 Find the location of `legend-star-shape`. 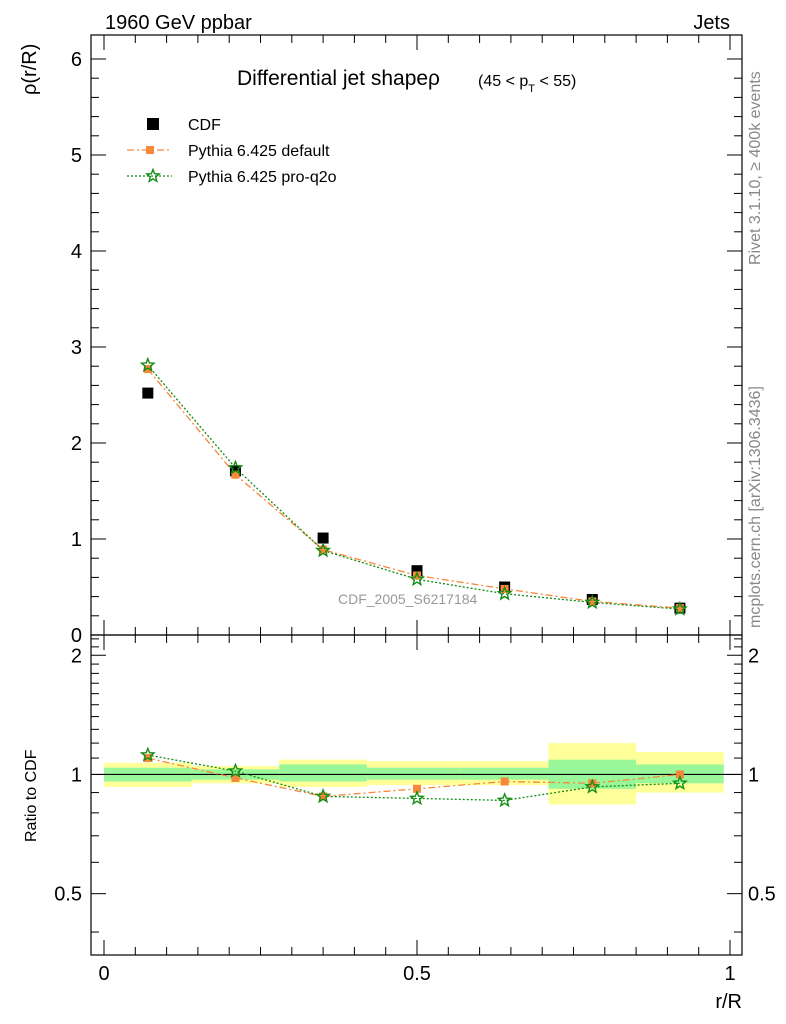

legend-star-shape is located at coordinates (153, 175).